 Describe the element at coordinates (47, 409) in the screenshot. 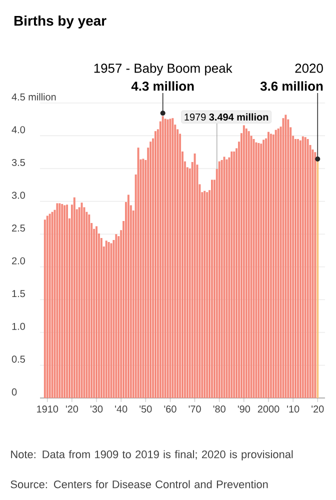

I see `x-tick-label: 1910` at that location.